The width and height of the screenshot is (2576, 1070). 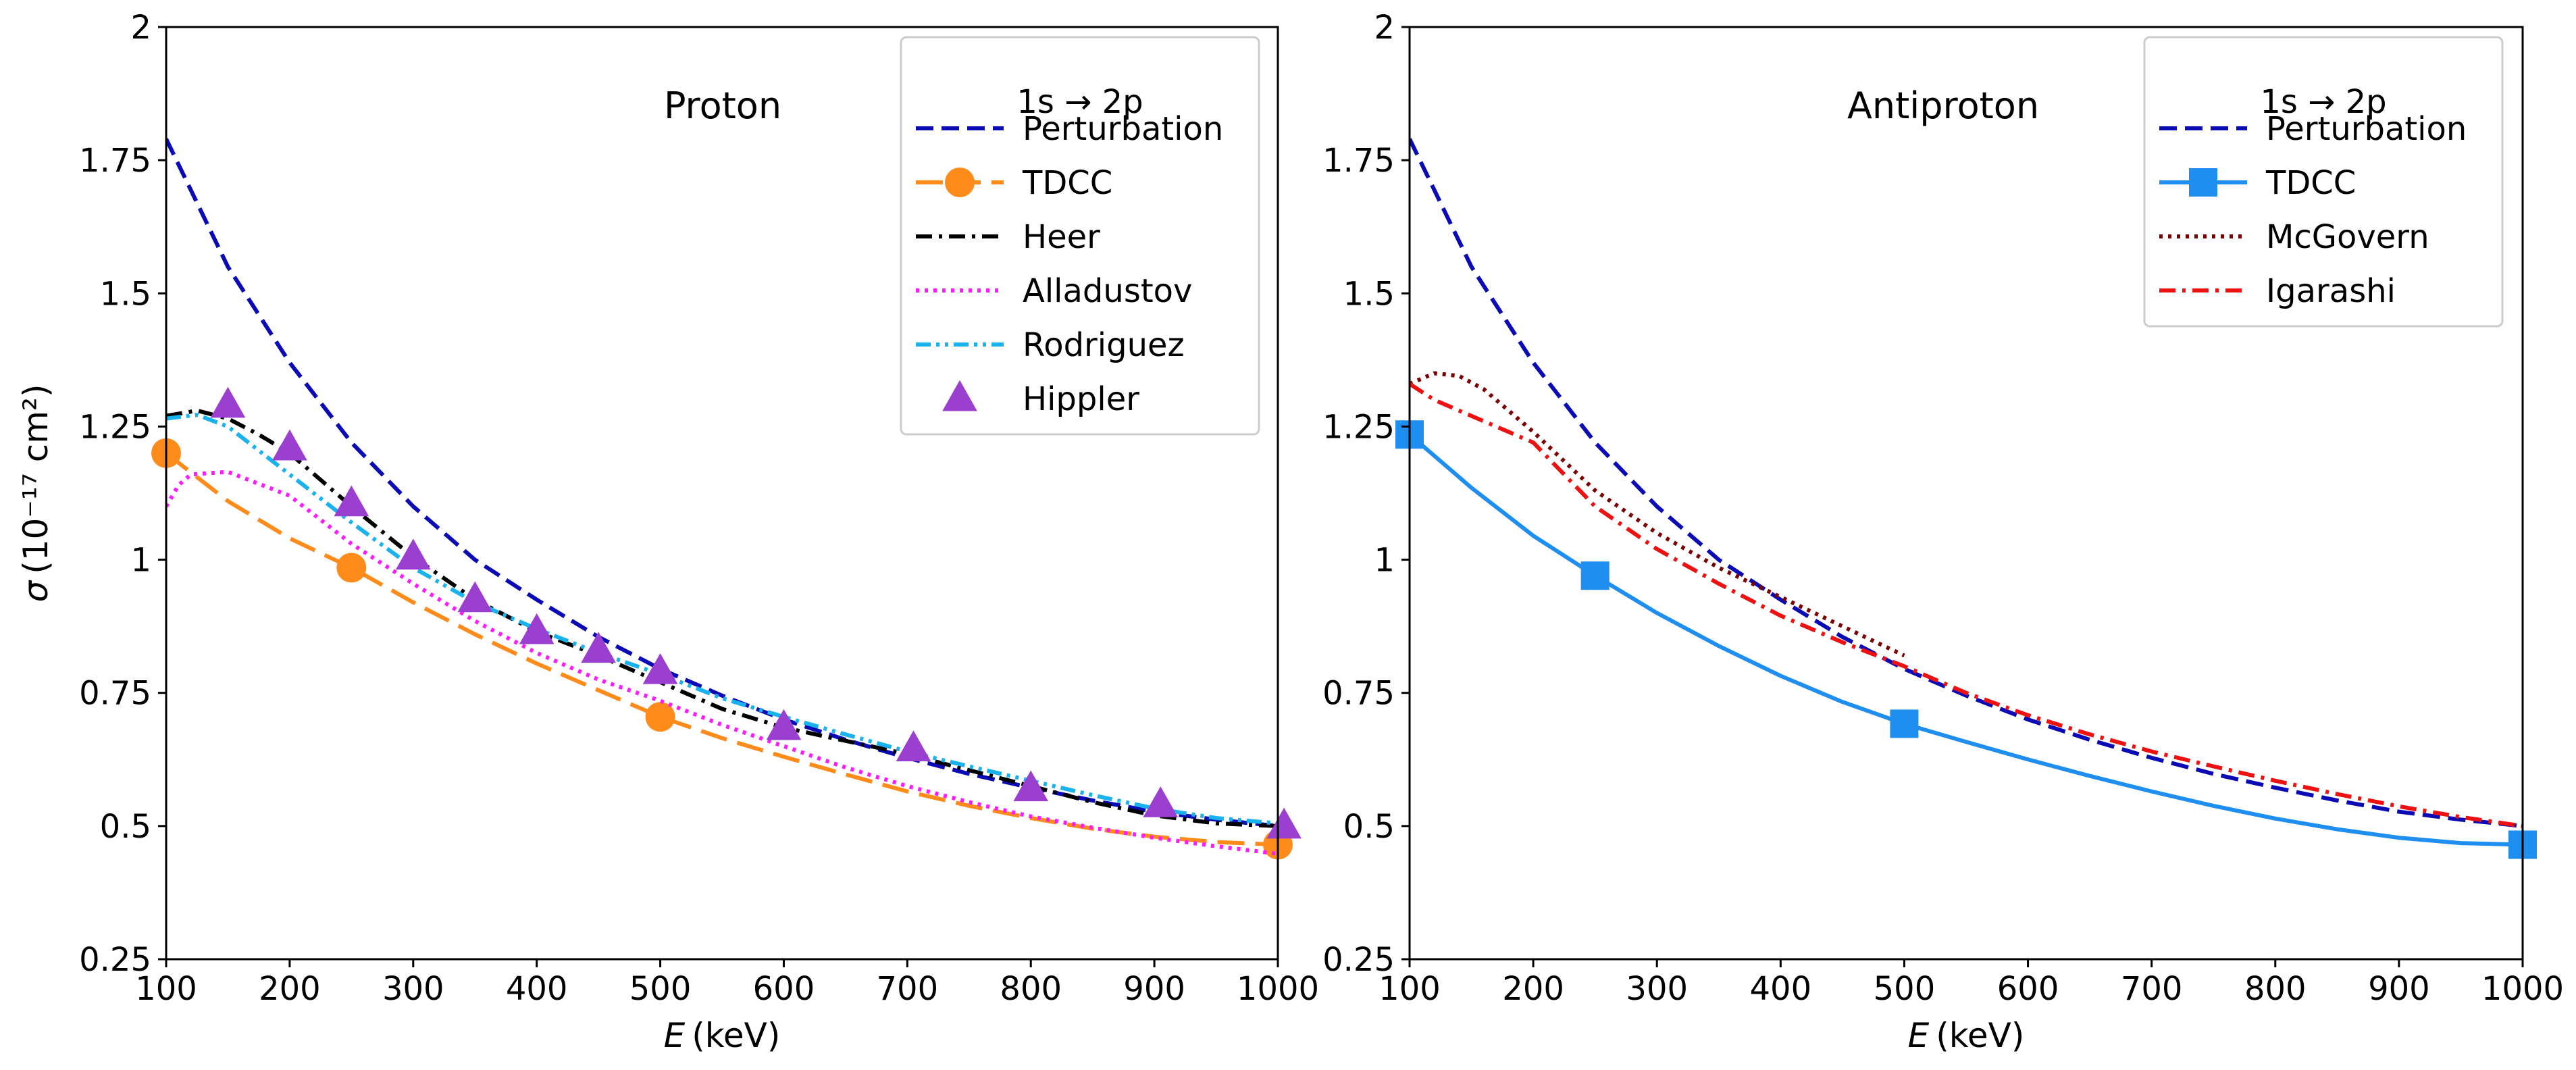 What do you see at coordinates (290, 989) in the screenshot?
I see `x-tick-label: 200` at bounding box center [290, 989].